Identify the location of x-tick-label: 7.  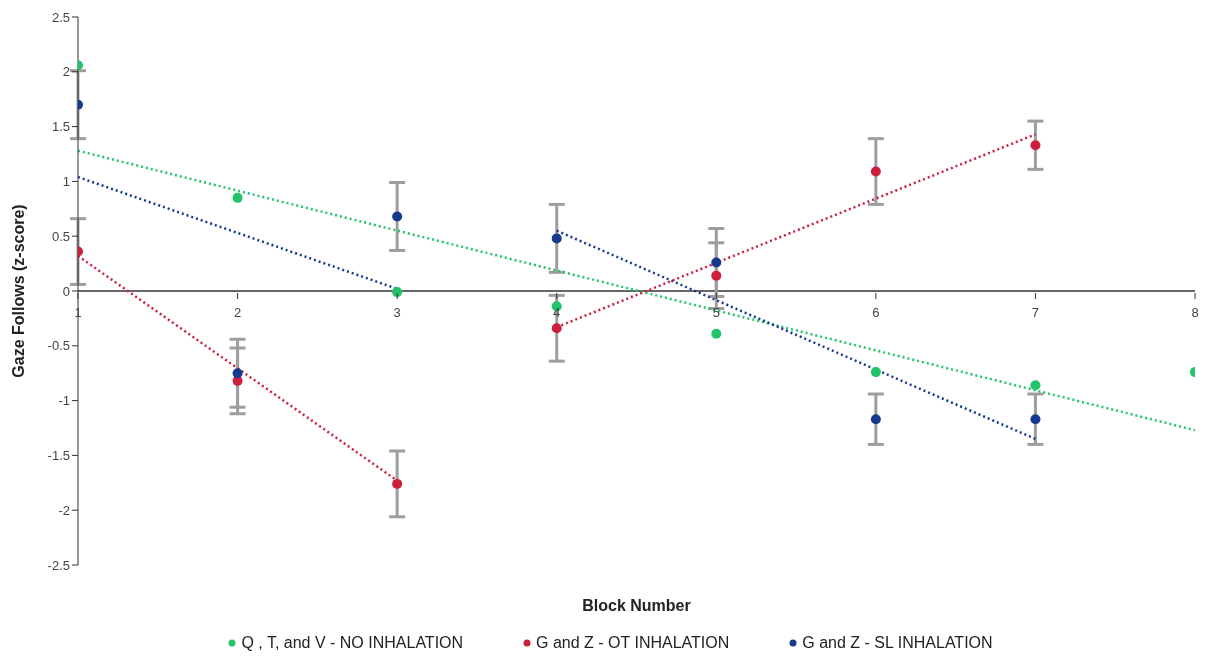
(1035, 312).